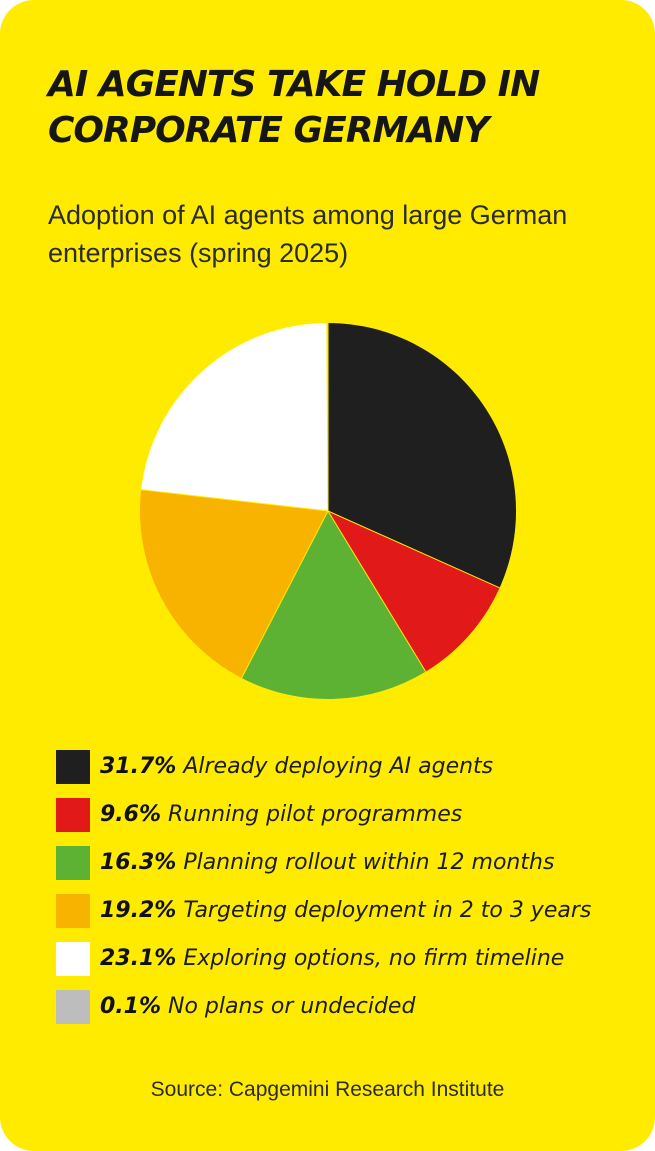  I want to click on legend-label: 31.7% Already deploying AI agents, so click(296, 767).